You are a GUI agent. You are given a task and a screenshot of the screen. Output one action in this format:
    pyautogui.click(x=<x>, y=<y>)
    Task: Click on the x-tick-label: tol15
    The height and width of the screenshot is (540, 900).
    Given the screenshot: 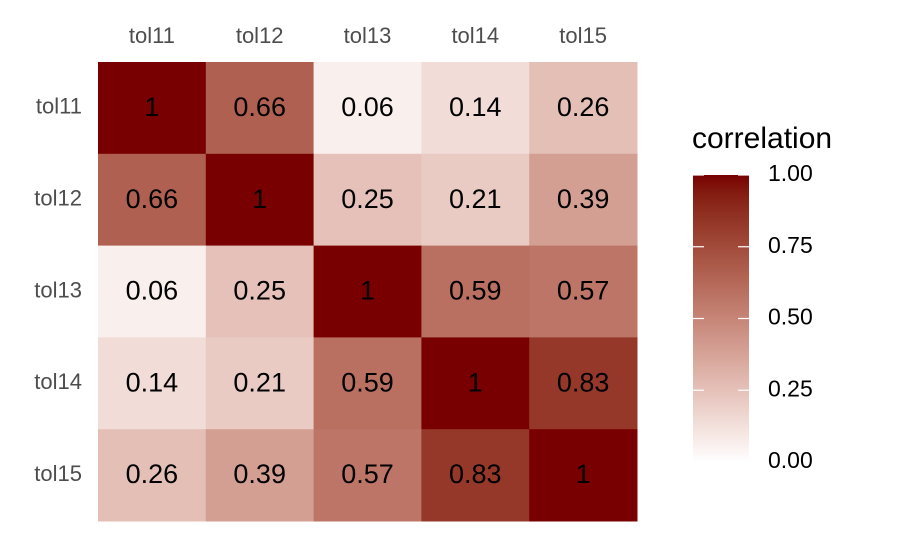 What is the action you would take?
    pyautogui.click(x=583, y=35)
    